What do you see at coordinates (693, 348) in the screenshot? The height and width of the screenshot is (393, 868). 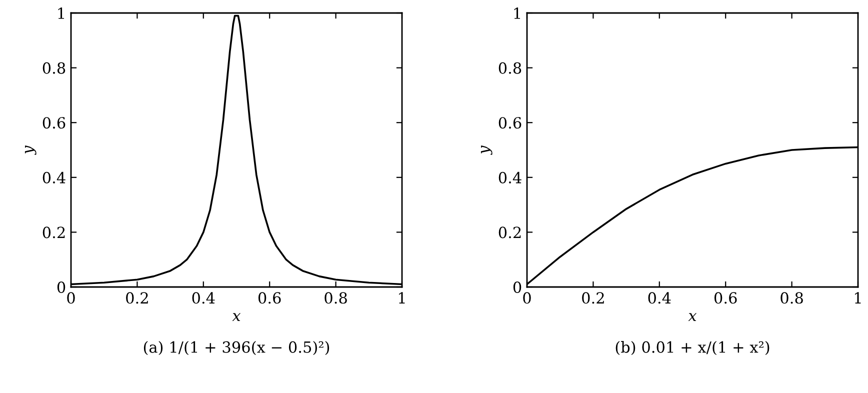 I see `text: (b) 0.01 + x/(1 + x²)` at bounding box center [693, 348].